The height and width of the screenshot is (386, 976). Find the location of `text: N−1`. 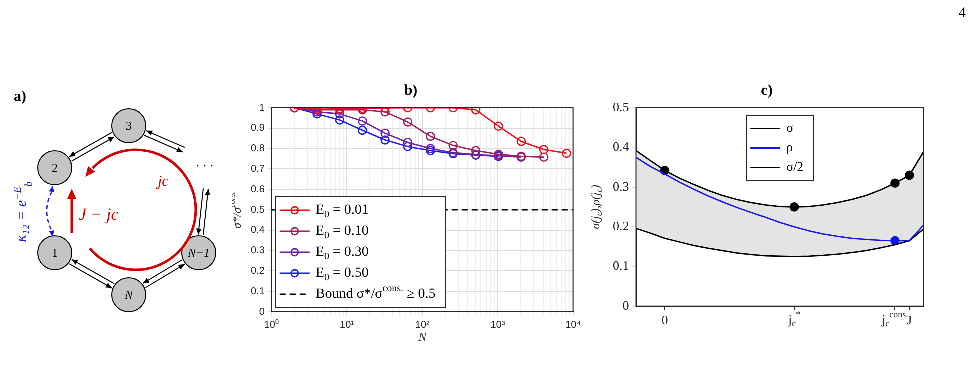

text: N−1 is located at coordinates (198, 253).